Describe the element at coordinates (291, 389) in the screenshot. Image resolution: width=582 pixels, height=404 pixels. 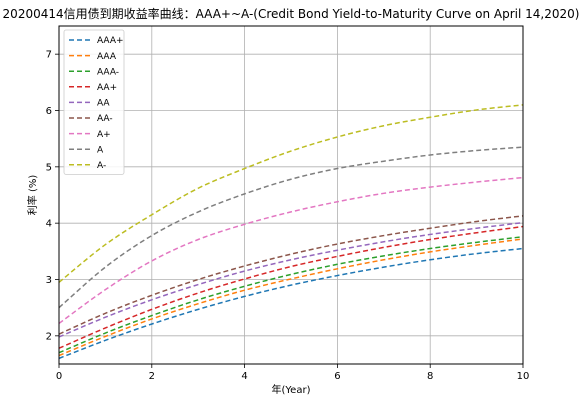
I see `x-axis-title: 年(Year)` at that location.